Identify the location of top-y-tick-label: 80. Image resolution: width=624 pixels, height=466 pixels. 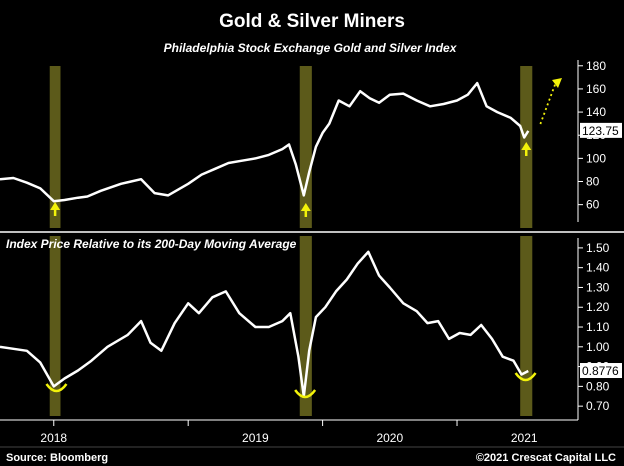
(593, 182).